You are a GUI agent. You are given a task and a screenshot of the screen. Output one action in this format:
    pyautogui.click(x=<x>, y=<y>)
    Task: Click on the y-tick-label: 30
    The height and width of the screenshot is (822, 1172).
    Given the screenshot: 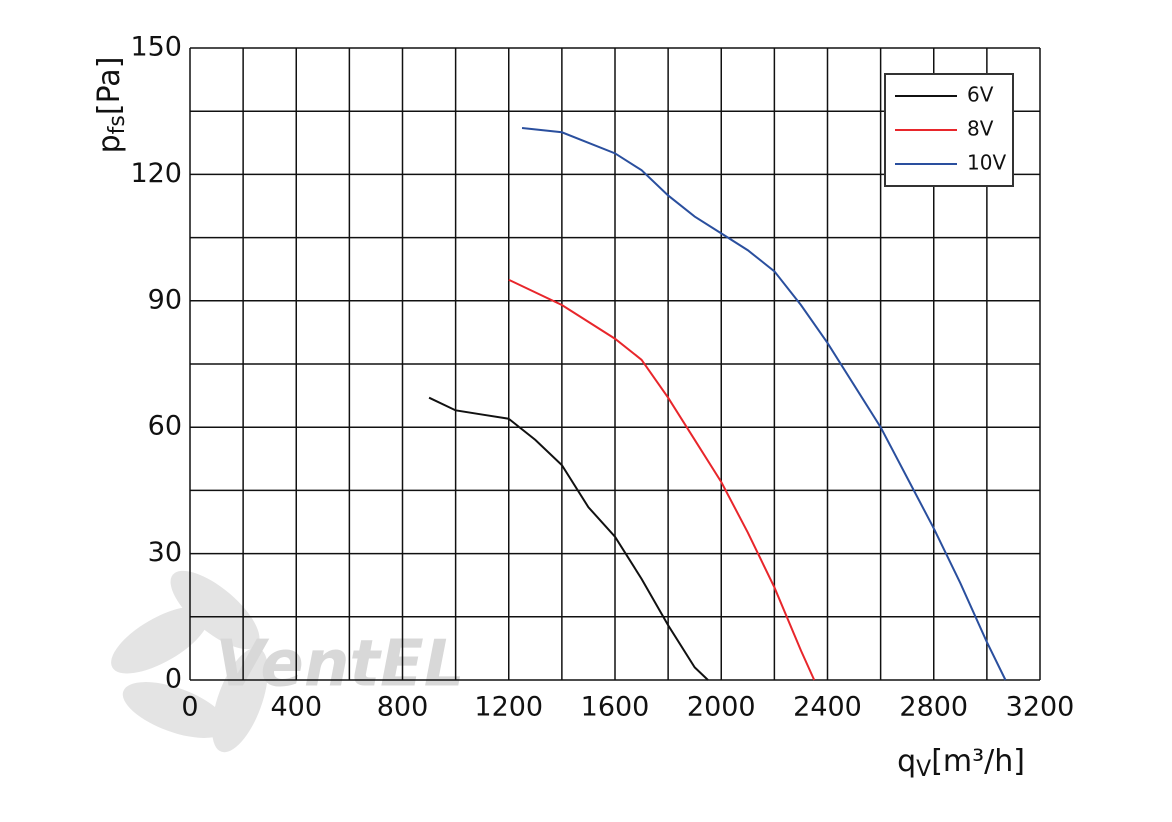 What is the action you would take?
    pyautogui.click(x=165, y=552)
    